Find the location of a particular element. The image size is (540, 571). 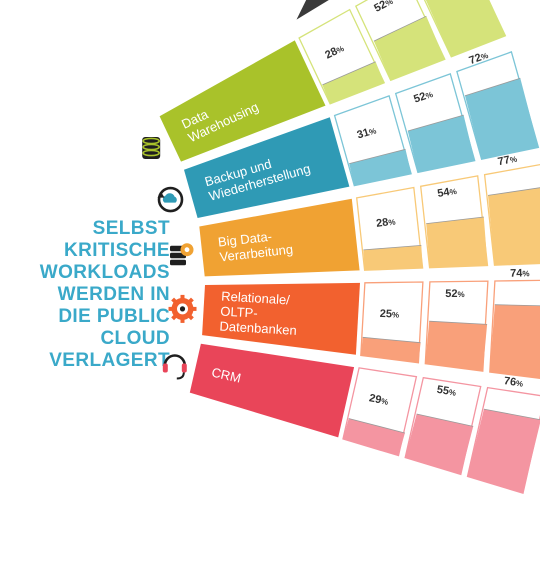

category-label-line: Datenbanken is located at coordinates (258, 327).